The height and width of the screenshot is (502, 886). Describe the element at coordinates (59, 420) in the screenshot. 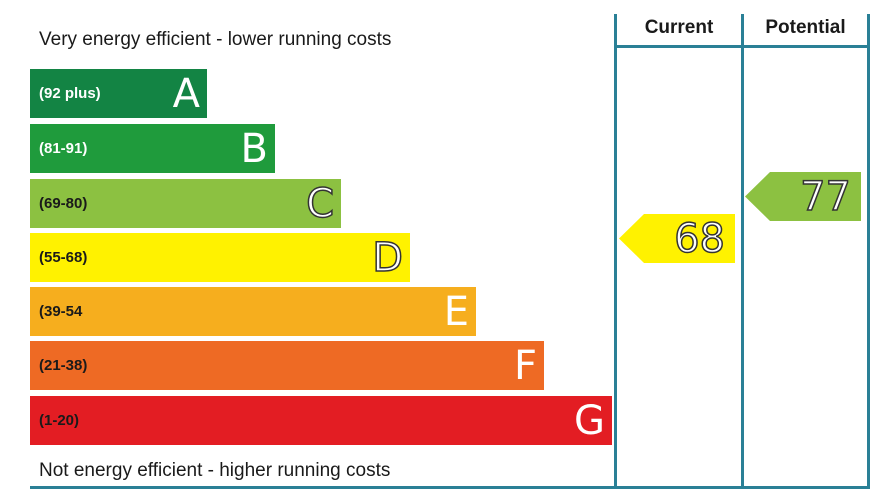

I see `band-g-range: (1-20)` at that location.